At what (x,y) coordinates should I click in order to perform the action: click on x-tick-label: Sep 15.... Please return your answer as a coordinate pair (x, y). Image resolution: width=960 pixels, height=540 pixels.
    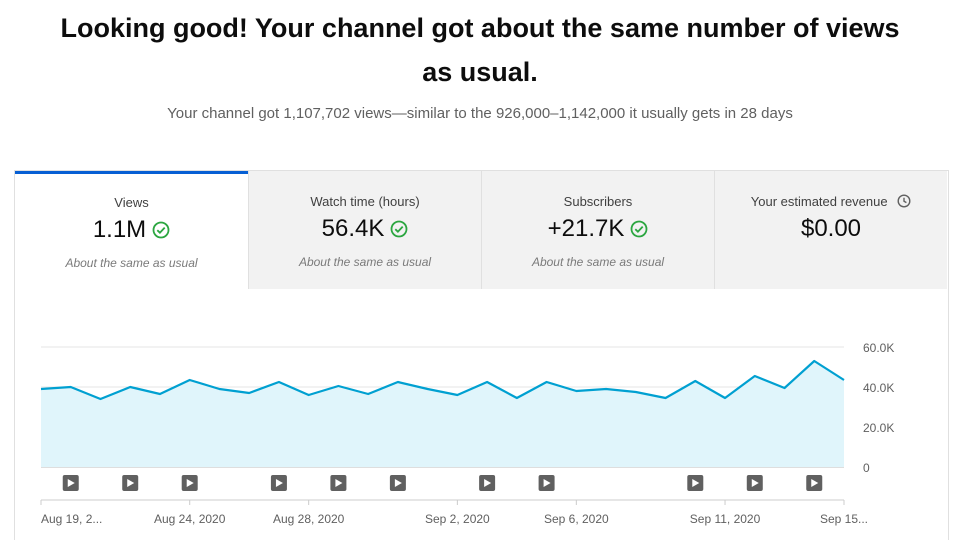
    Looking at the image, I should click on (844, 519).